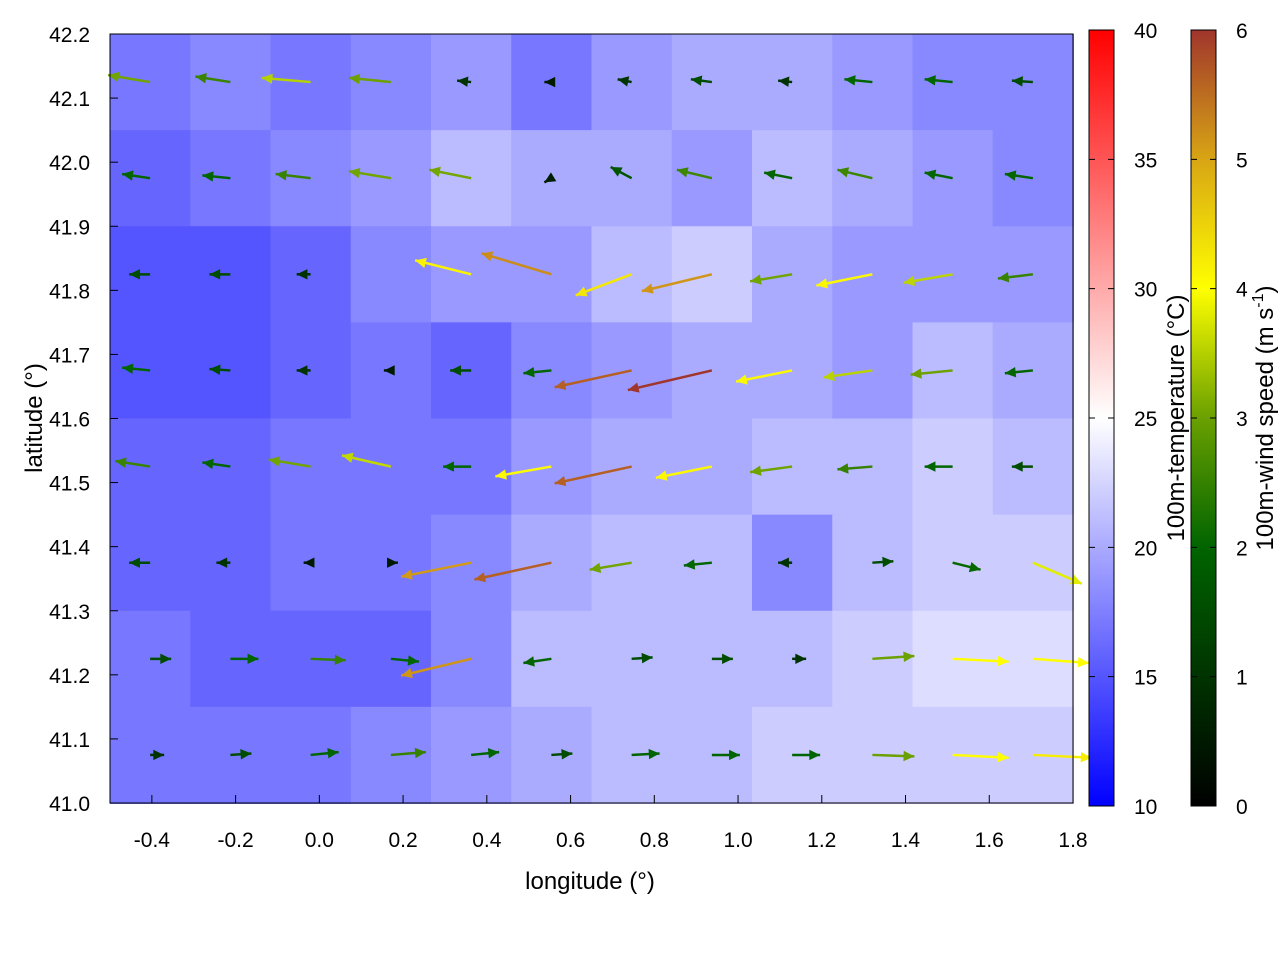 This screenshot has height=965, width=1280. What do you see at coordinates (69, 35) in the screenshot?
I see `y-tick-label: 42.2` at bounding box center [69, 35].